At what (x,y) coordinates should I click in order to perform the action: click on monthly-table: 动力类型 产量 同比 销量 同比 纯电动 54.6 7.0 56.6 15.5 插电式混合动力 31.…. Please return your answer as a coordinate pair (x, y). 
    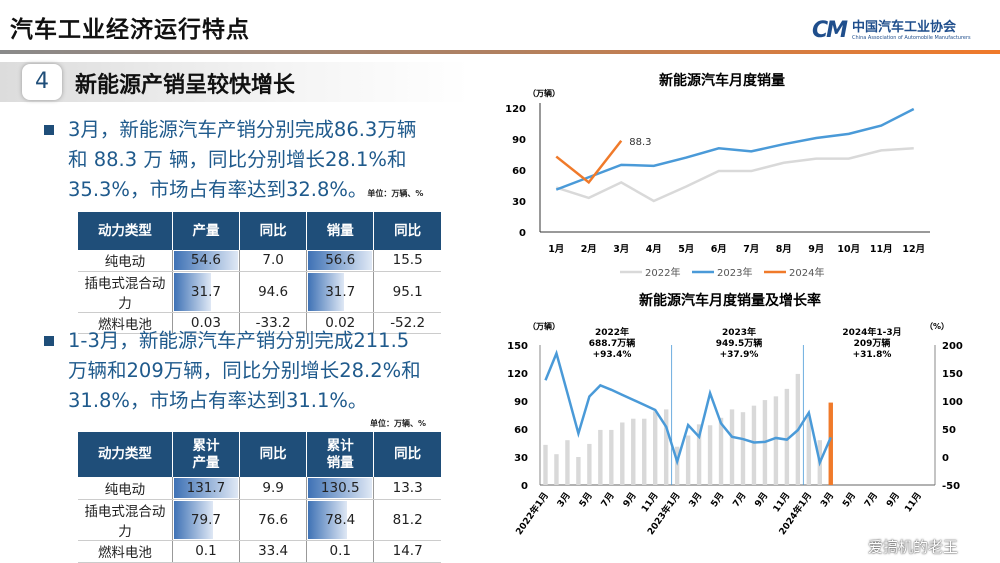
    Looking at the image, I should click on (259, 273).